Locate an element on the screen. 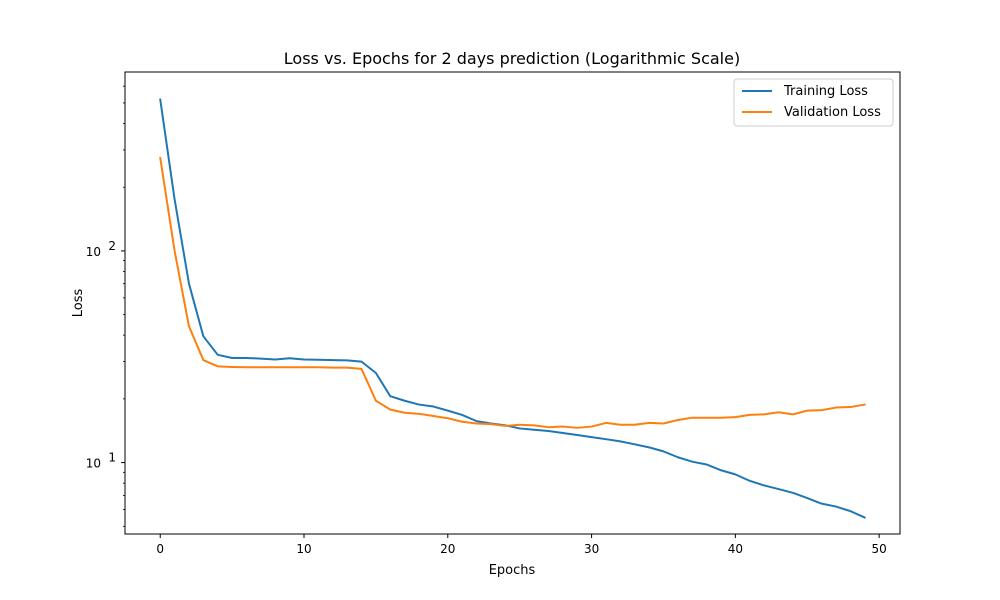  legend: Training Loss Validation Loss is located at coordinates (813, 102).